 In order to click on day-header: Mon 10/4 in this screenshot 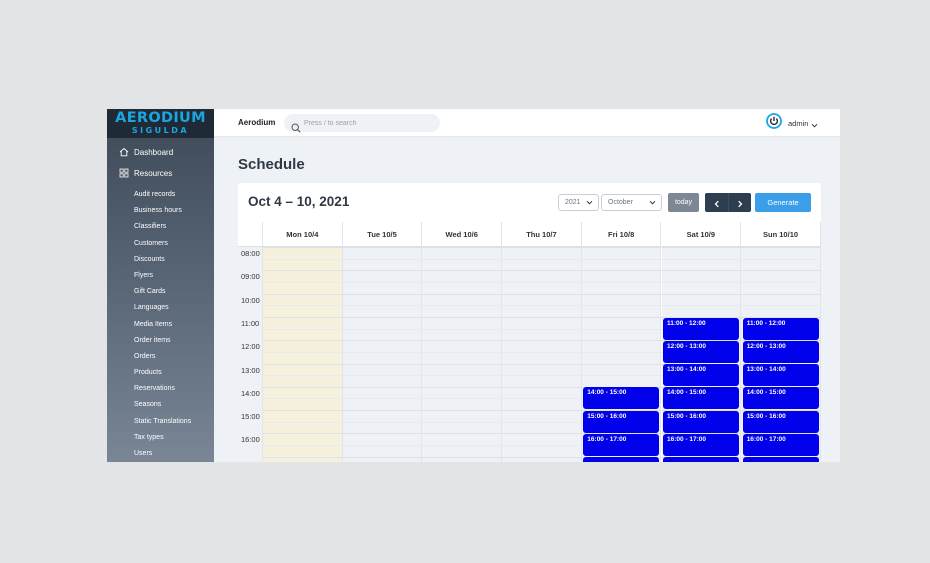, I will do `click(303, 234)`.